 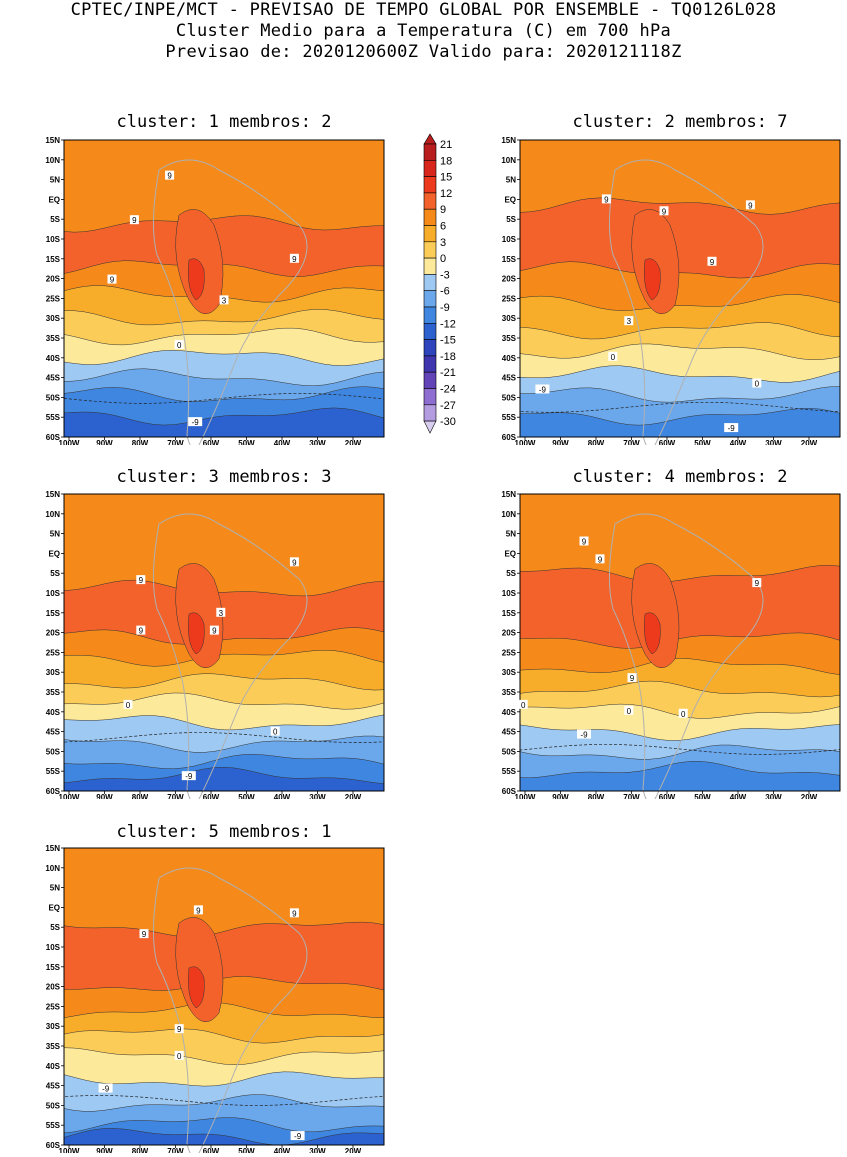 I want to click on colorbar-label: -27, so click(x=448, y=406).